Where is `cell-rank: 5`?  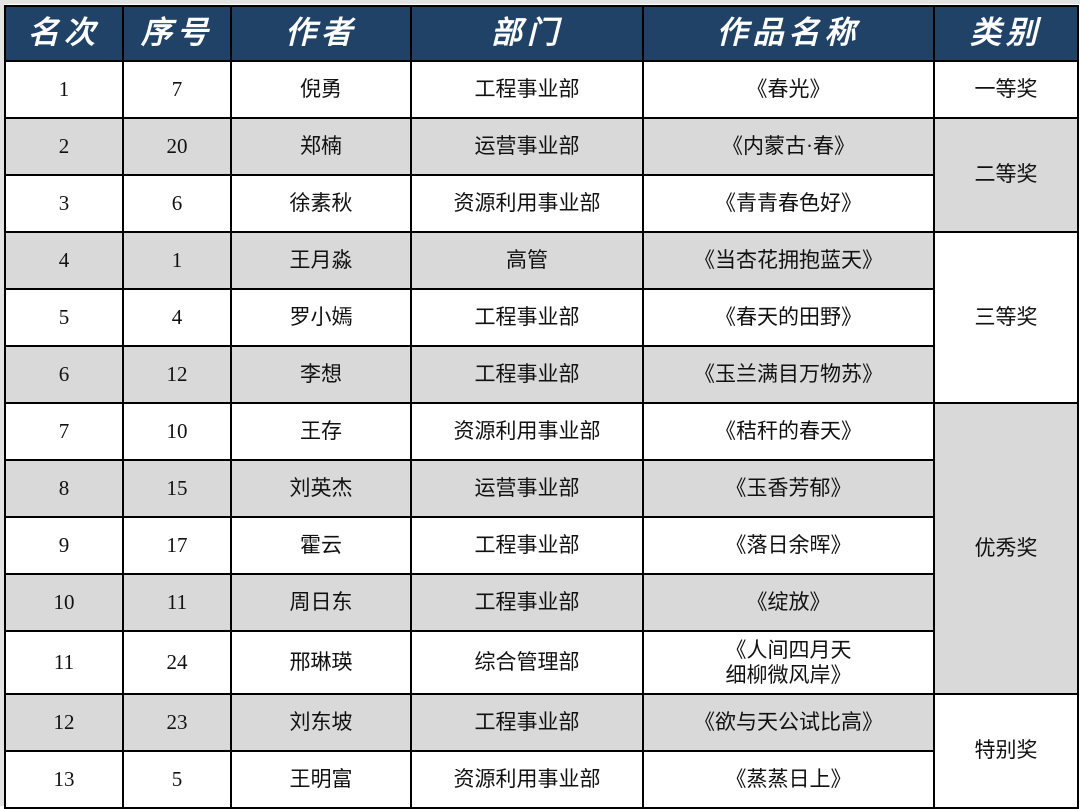 cell-rank: 5 is located at coordinates (64, 317).